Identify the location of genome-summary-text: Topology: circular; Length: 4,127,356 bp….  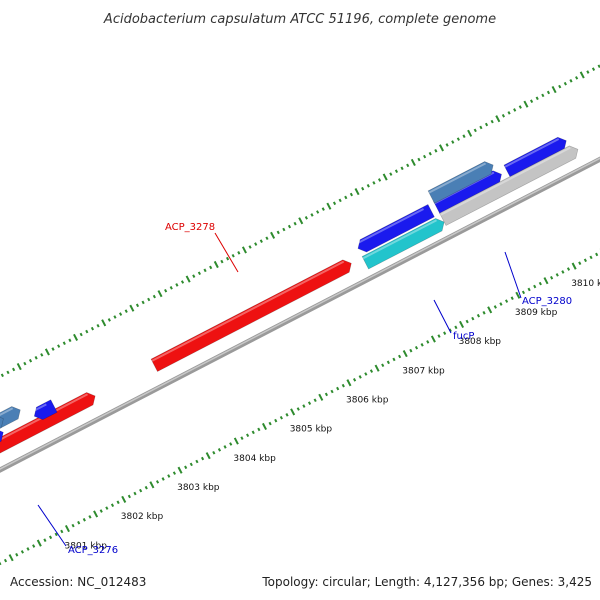
(426, 582).